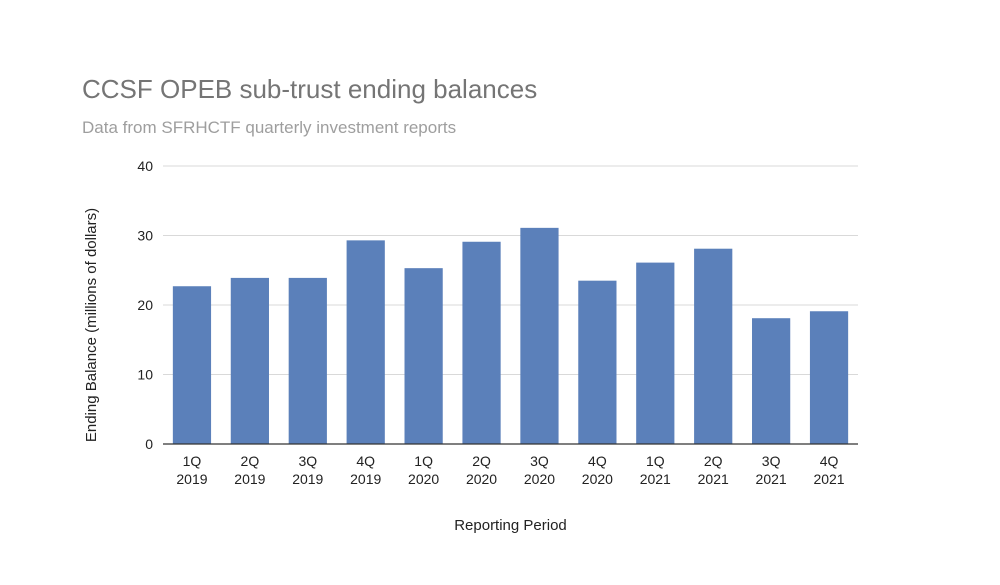 The image size is (1000, 585). I want to click on y-tick-label: 20, so click(145, 305).